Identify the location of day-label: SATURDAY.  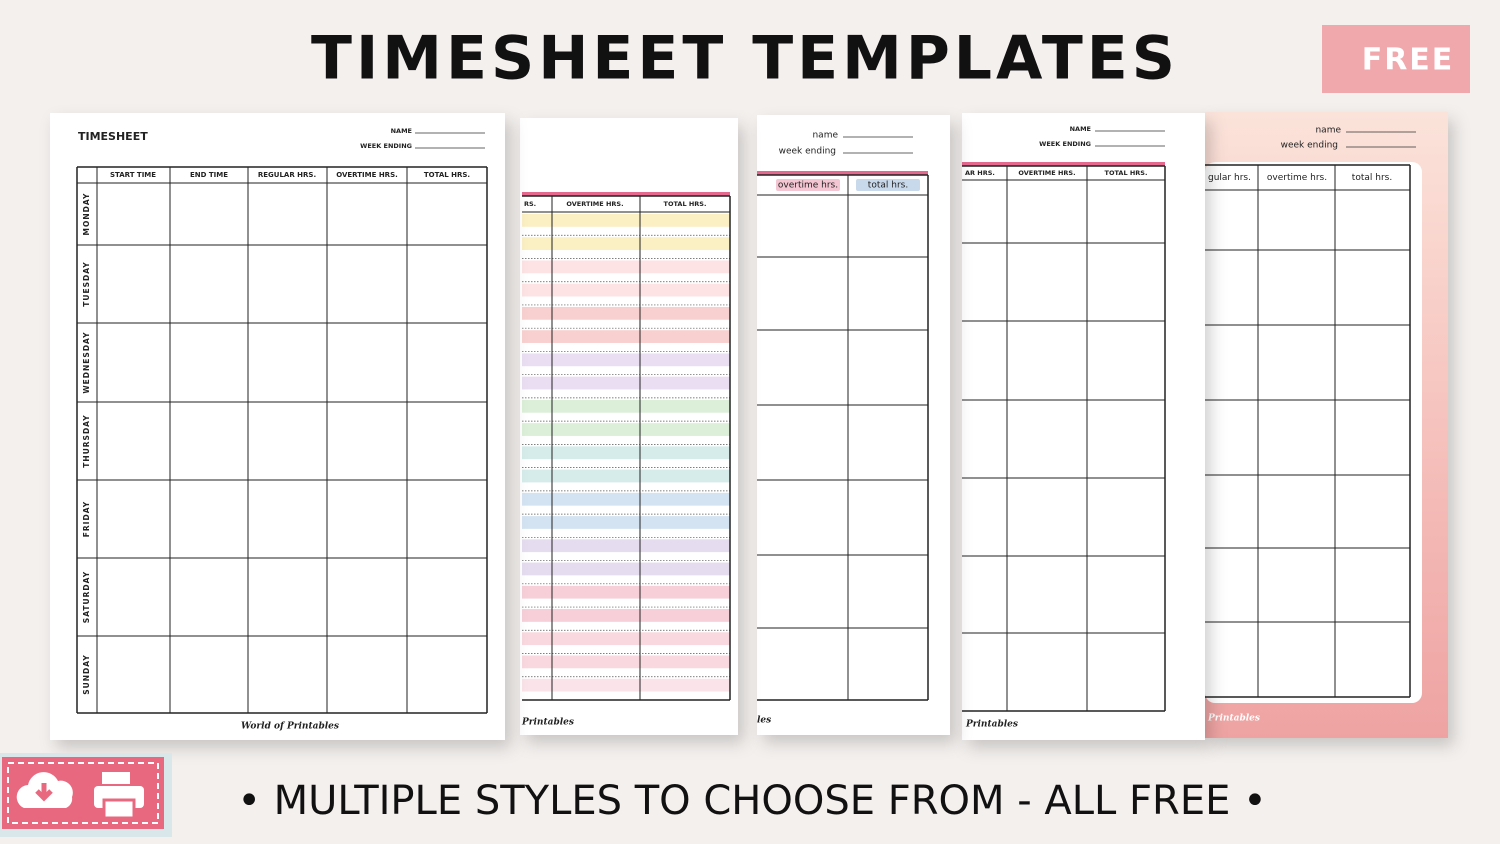
(86, 597).